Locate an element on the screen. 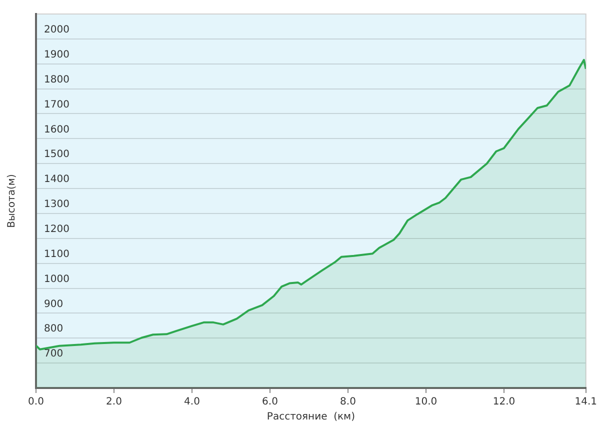  y-tick-label: 800 is located at coordinates (54, 329).